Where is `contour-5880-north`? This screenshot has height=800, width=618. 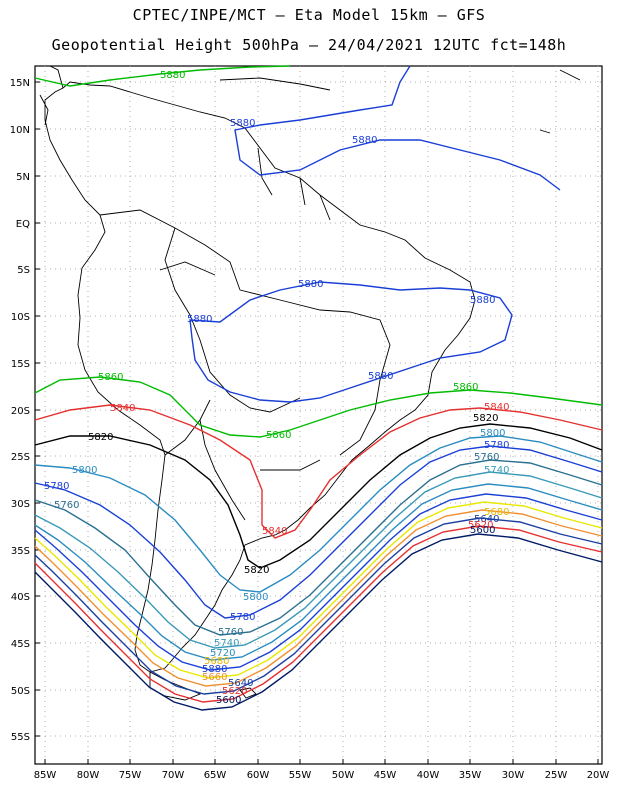 contour-5880-north is located at coordinates (397, 128).